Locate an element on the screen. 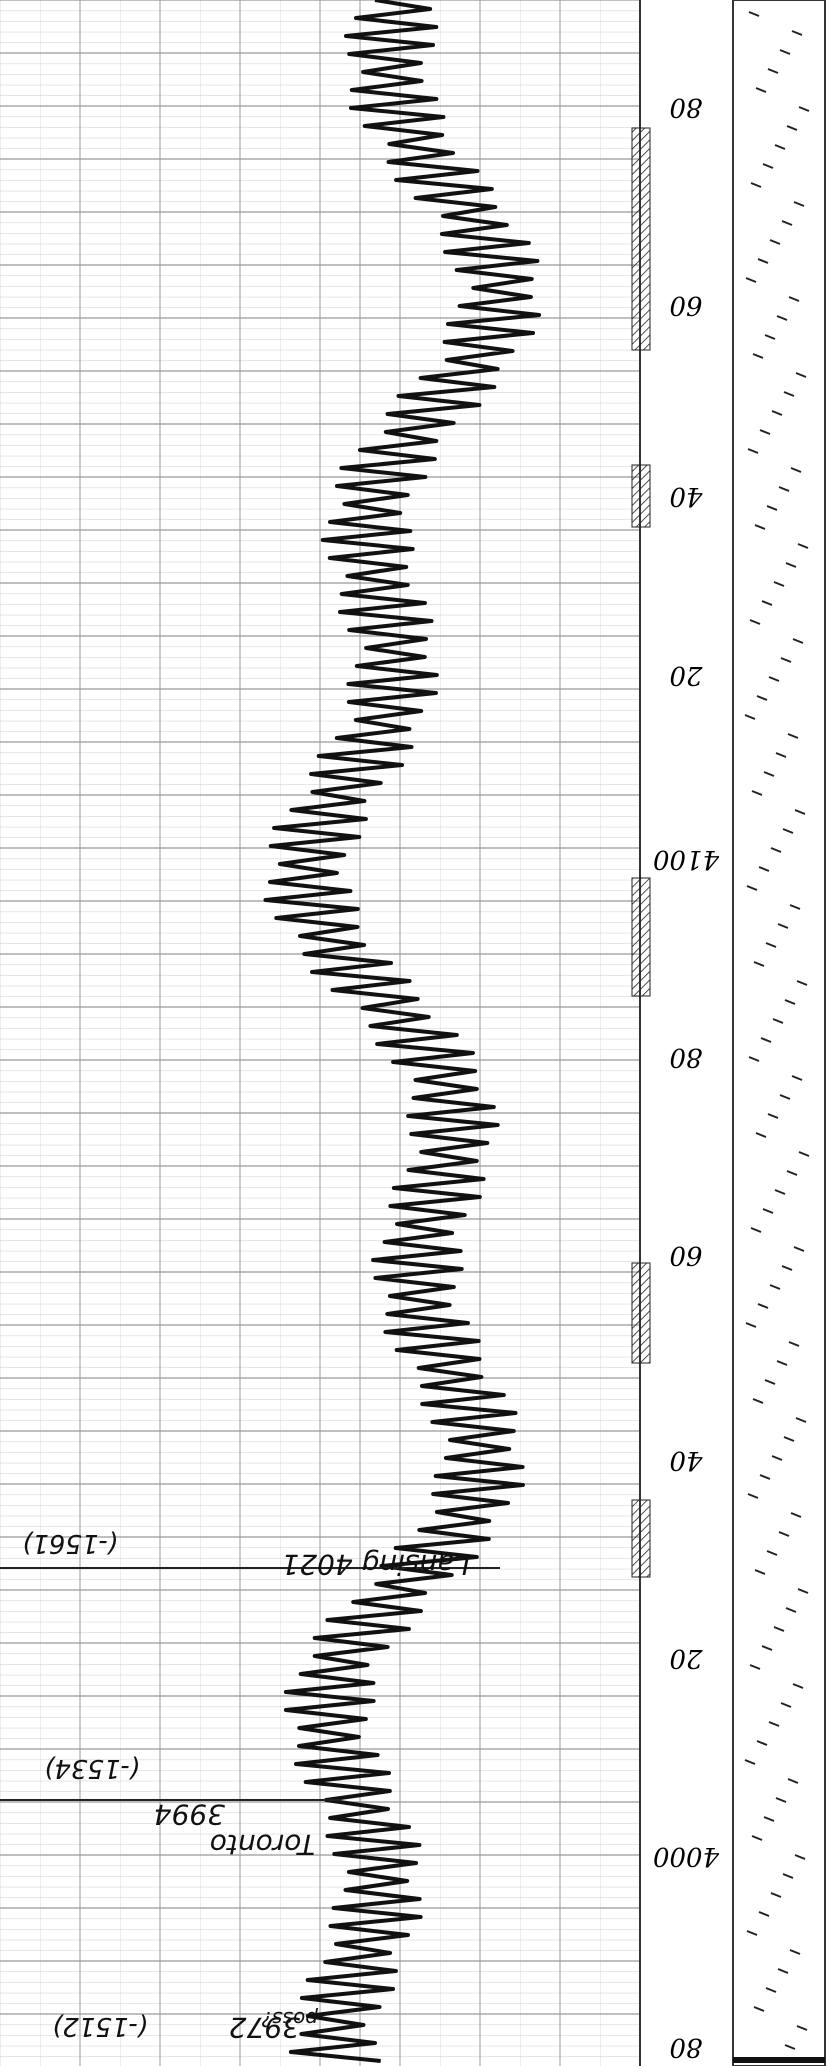 The image size is (831, 2066). depth-label: 40 is located at coordinates (686, 496).